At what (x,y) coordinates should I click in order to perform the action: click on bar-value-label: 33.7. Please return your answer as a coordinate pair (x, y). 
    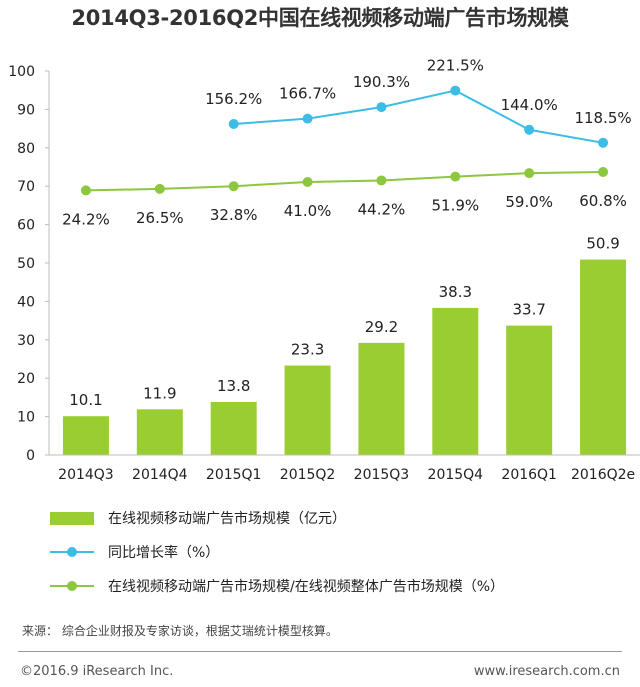
    Looking at the image, I should click on (528, 310).